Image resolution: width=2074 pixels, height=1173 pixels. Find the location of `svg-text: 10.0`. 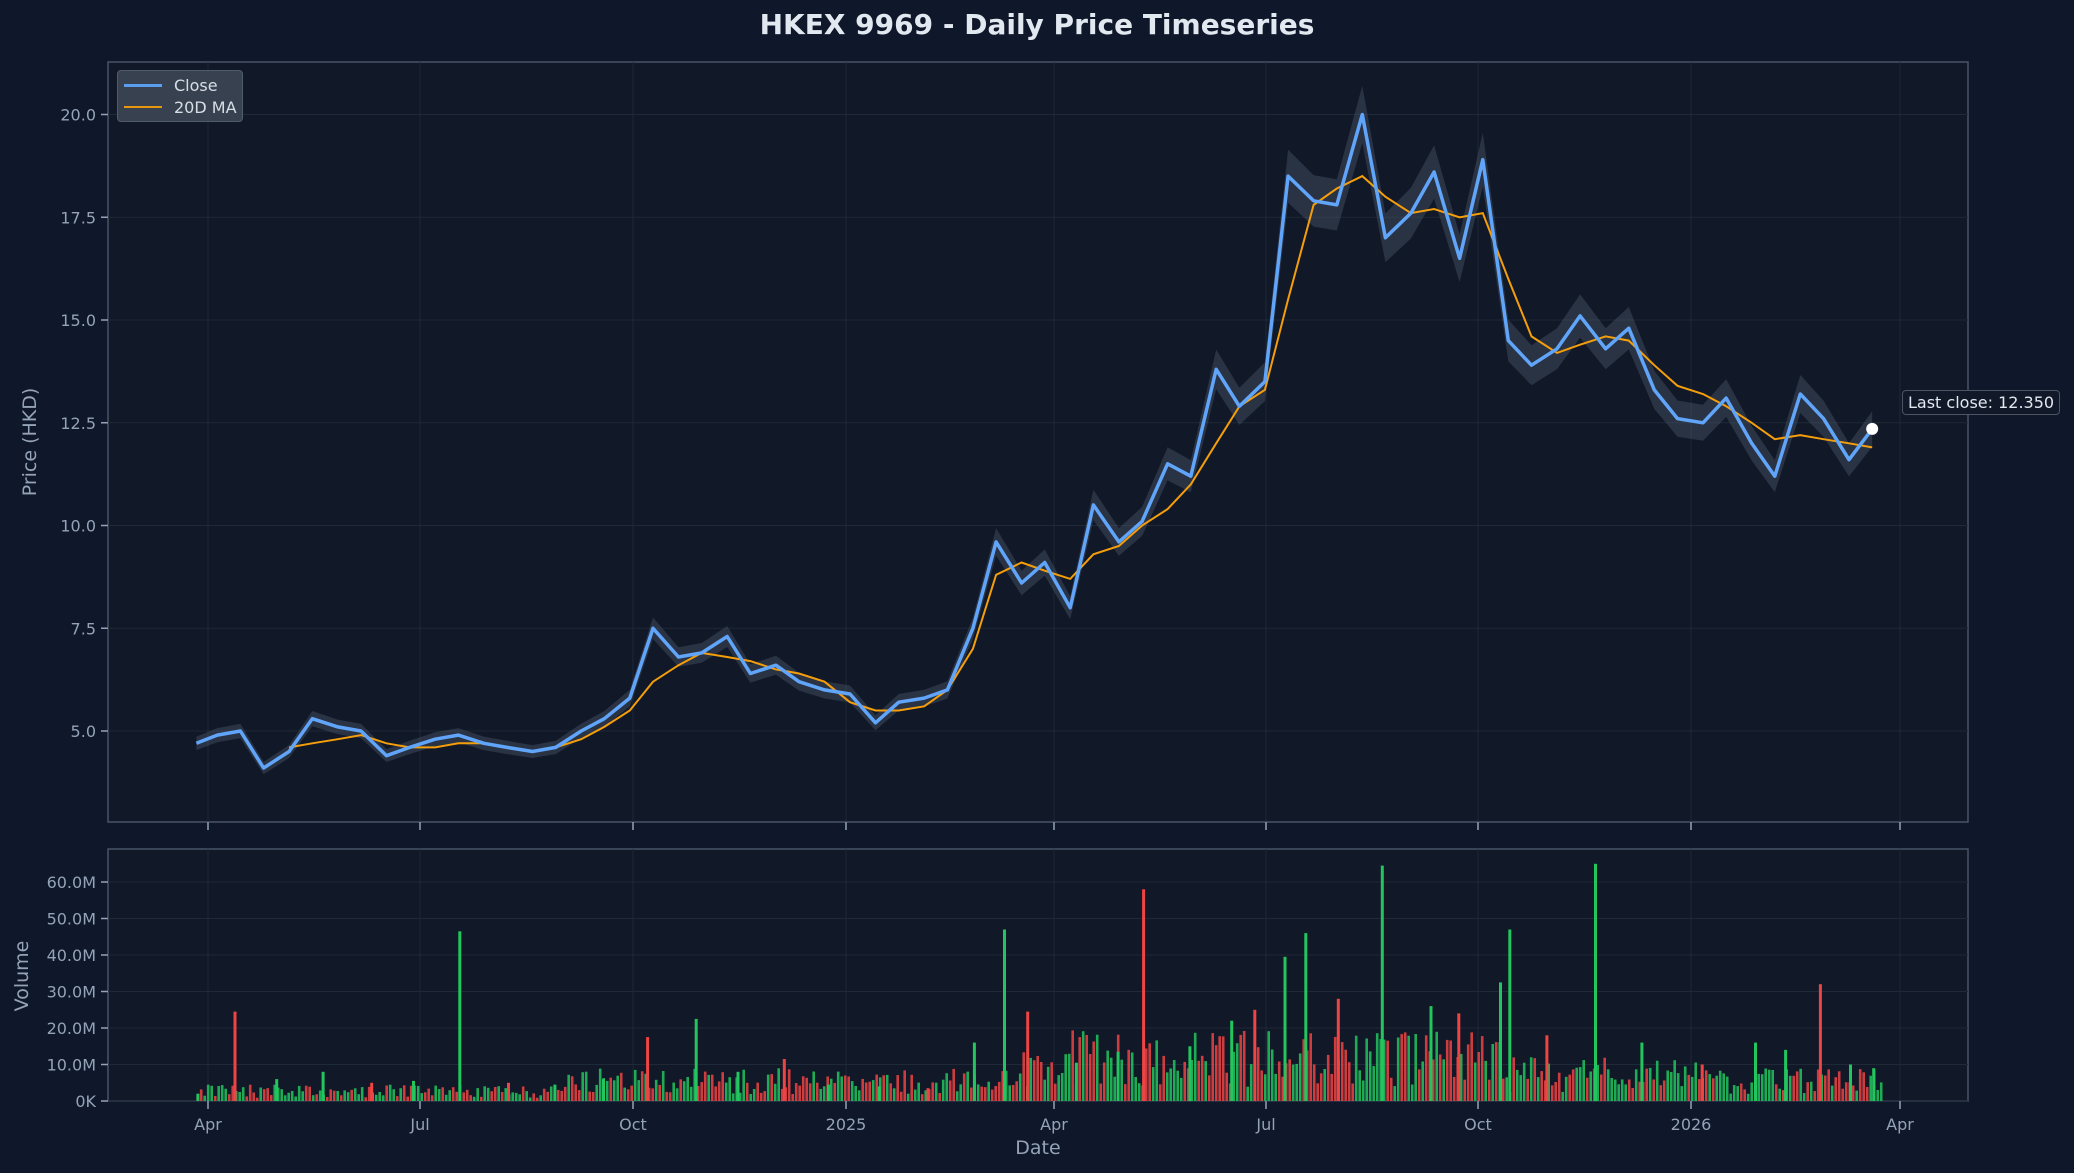

svg-text: 10.0 is located at coordinates (78, 526).